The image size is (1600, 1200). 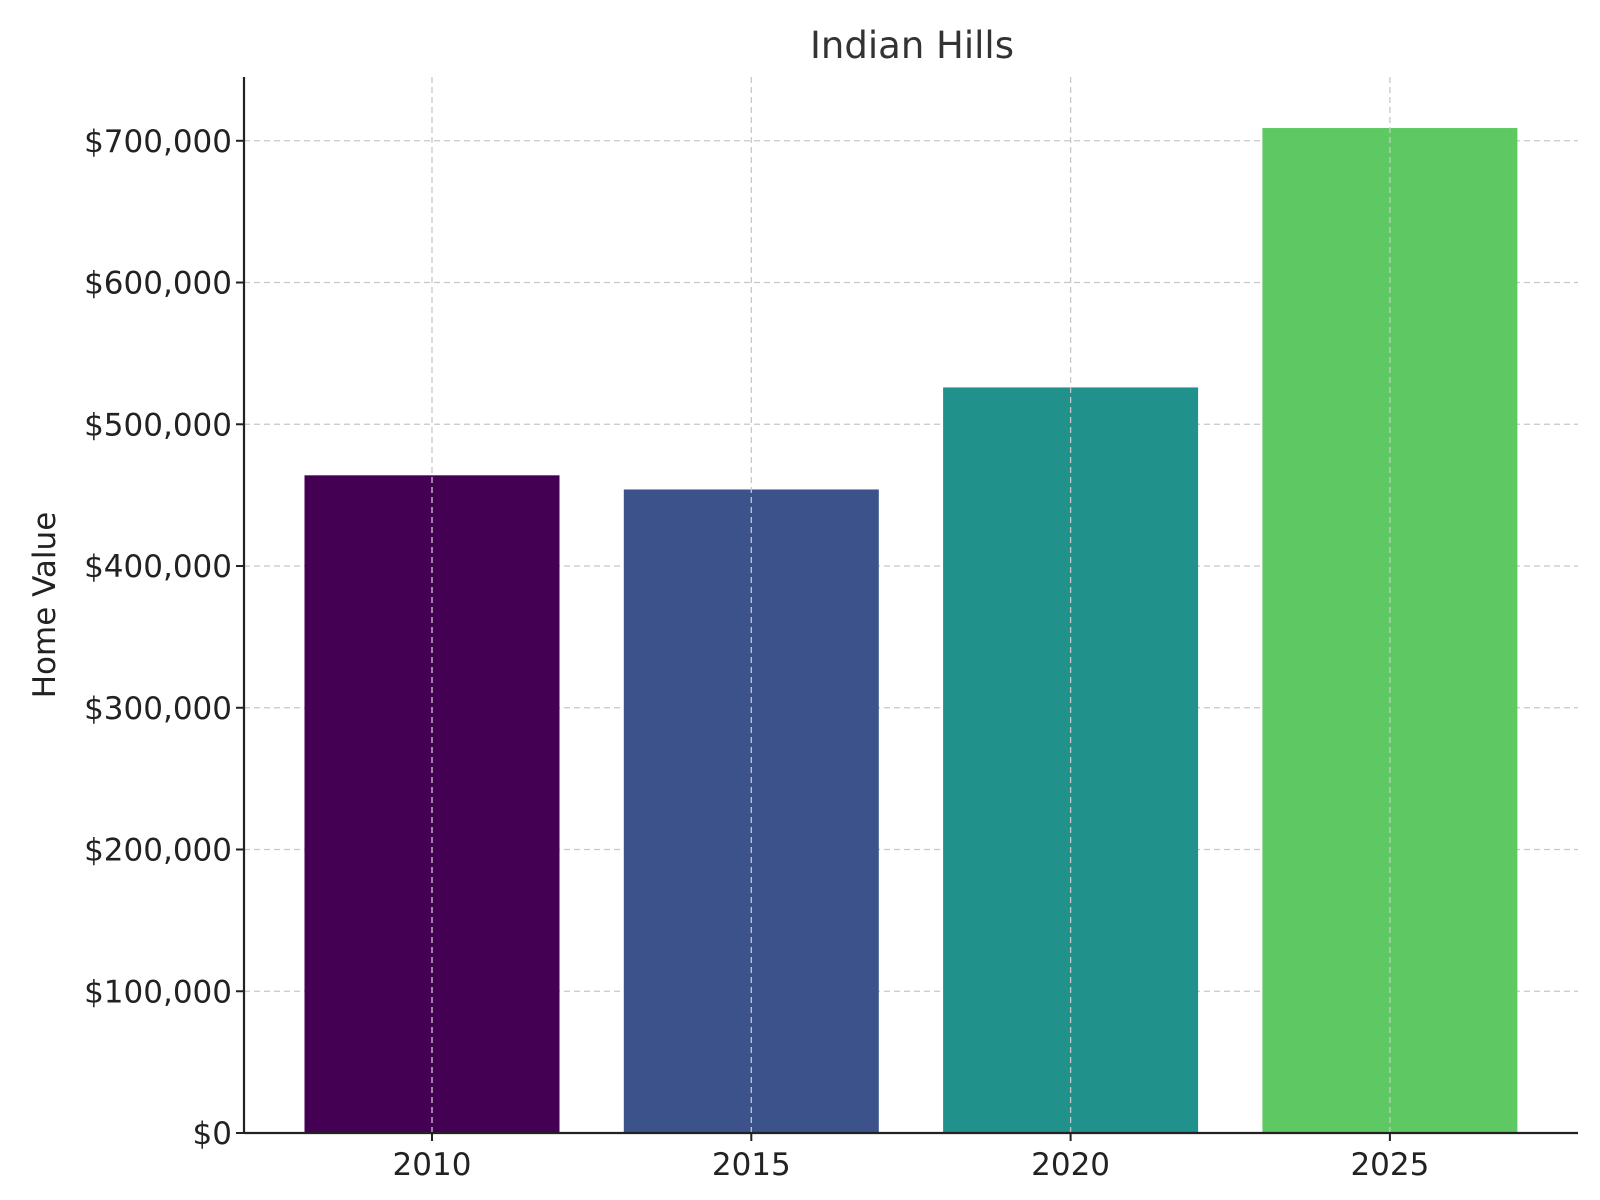 I want to click on x-tick-label: 2025, so click(x=1389, y=1165).